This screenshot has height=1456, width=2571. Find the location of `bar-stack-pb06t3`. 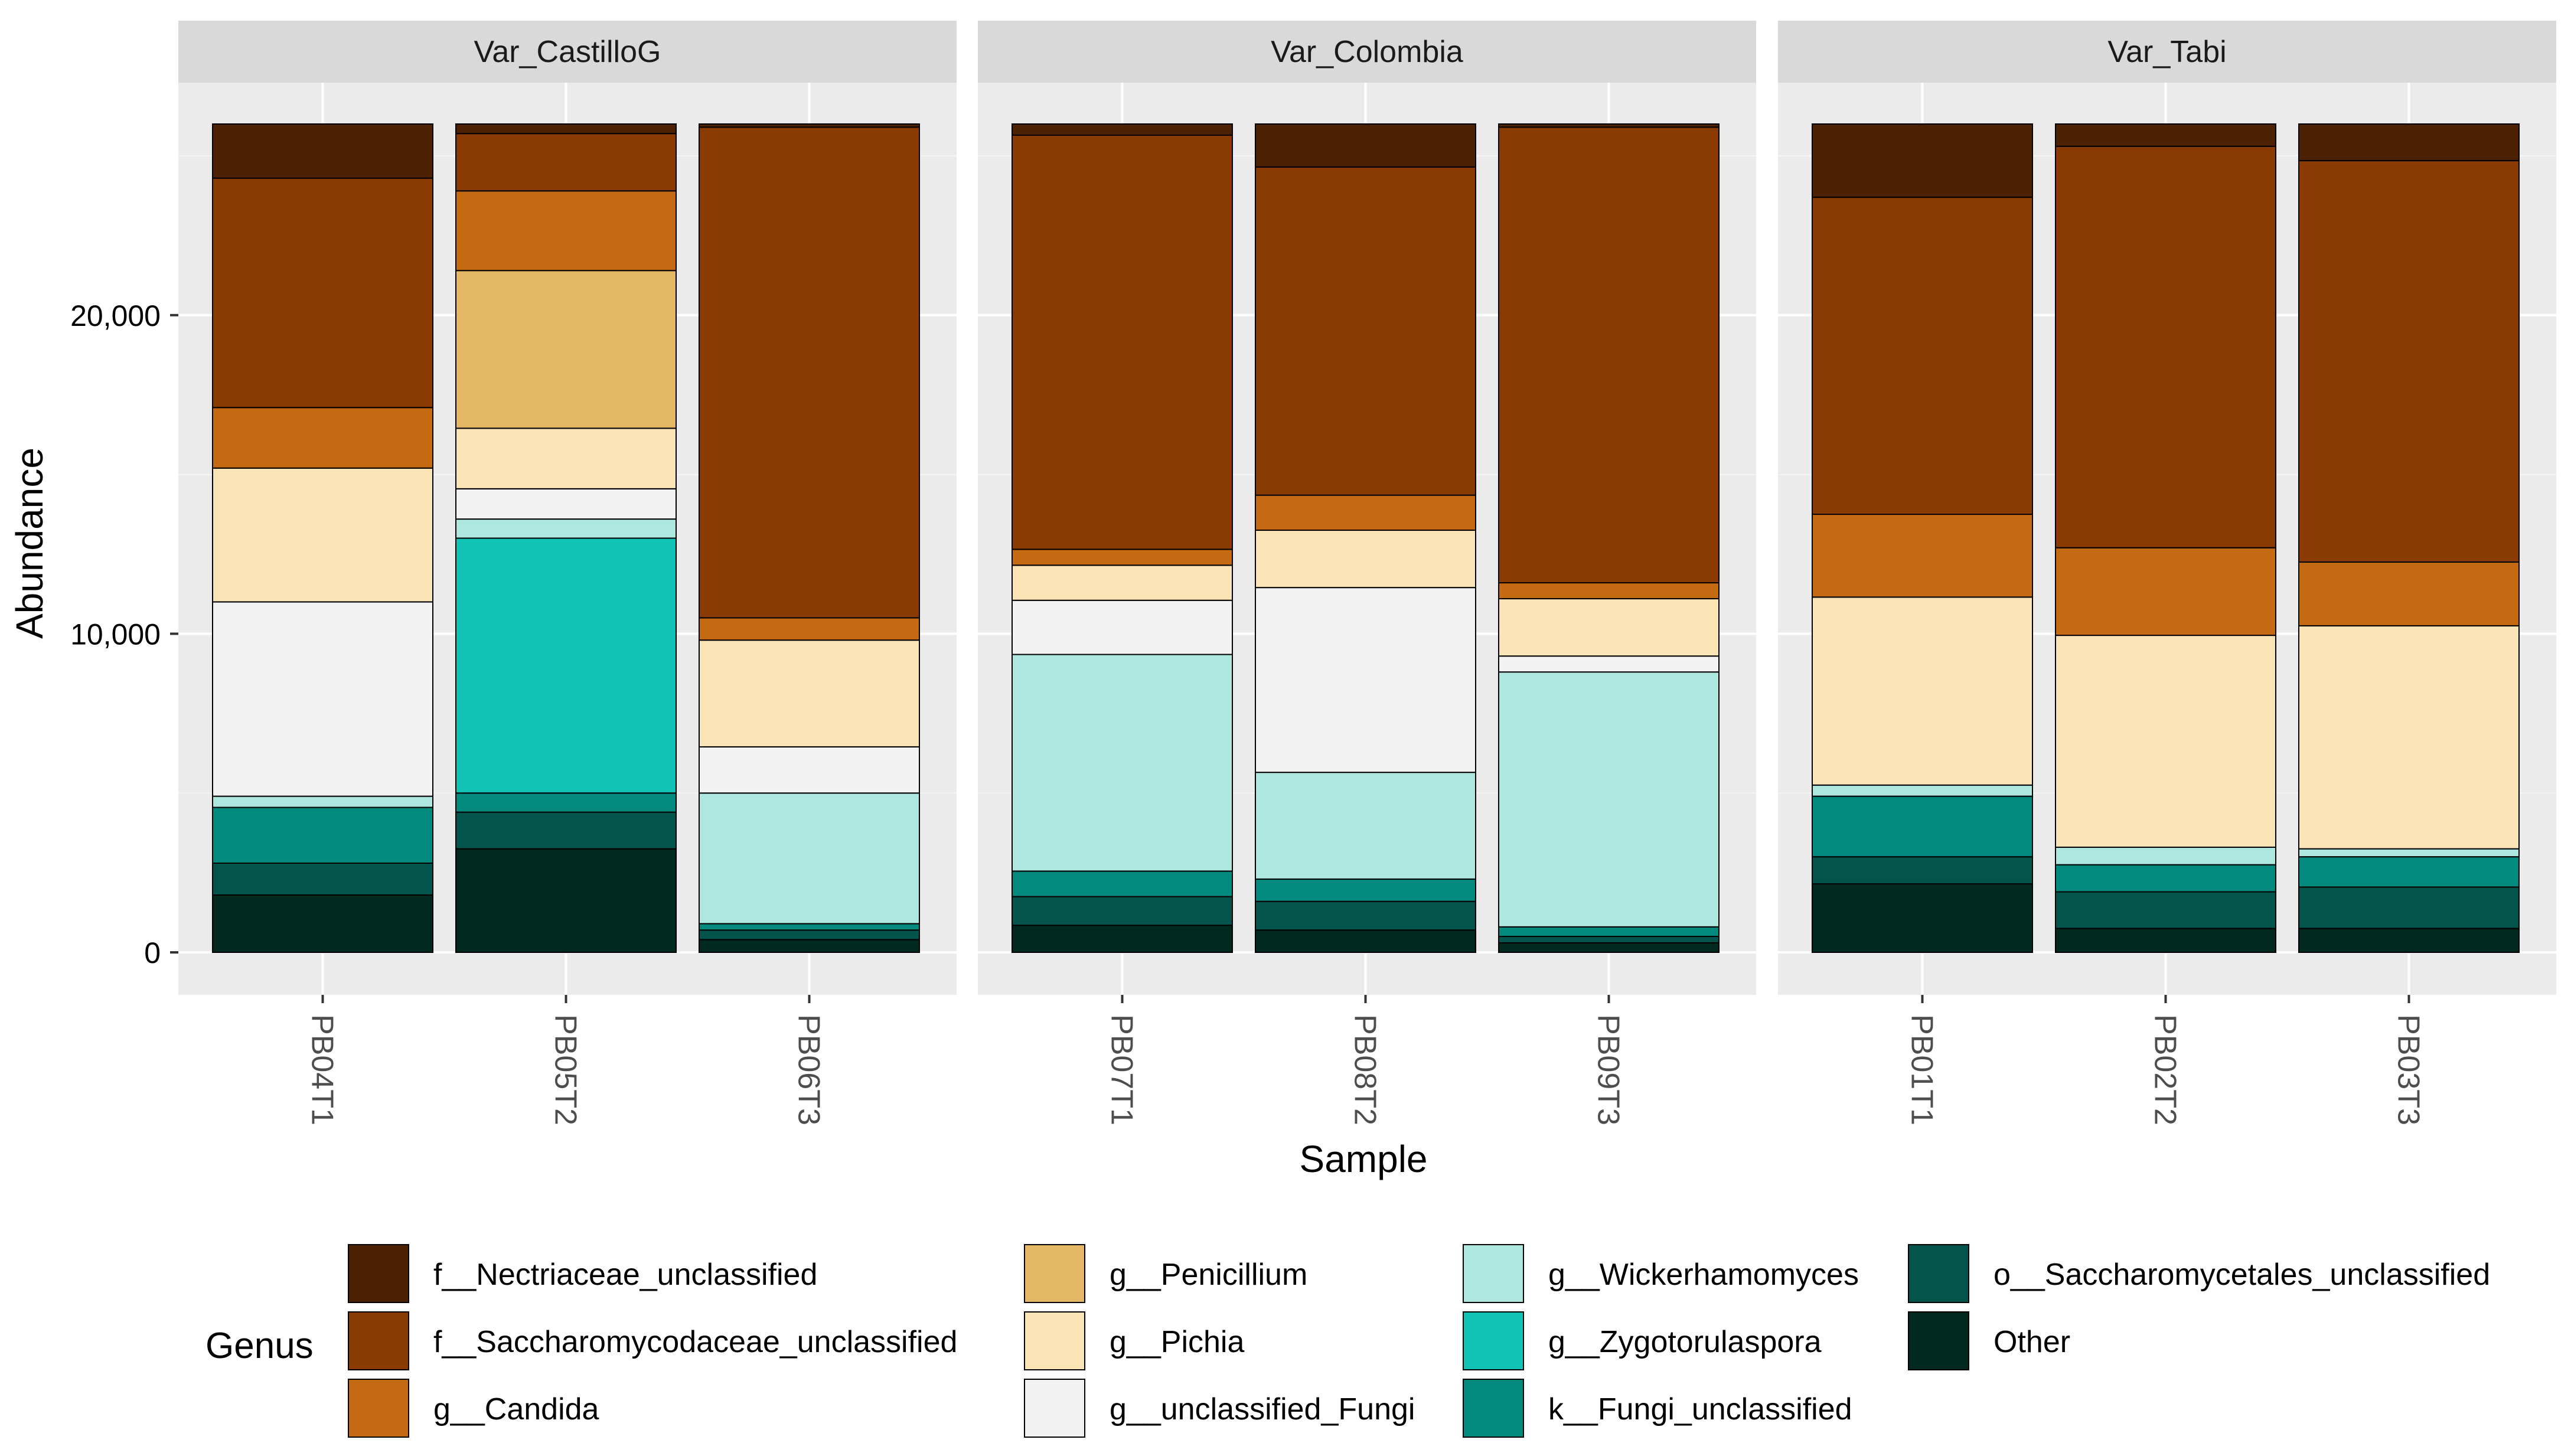

bar-stack-pb06t3 is located at coordinates (810, 538).